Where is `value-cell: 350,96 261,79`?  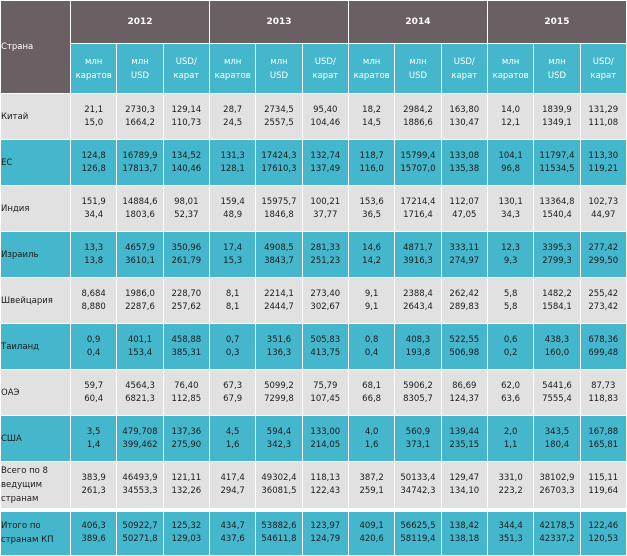
value-cell: 350,96 261,79 is located at coordinates (186, 254).